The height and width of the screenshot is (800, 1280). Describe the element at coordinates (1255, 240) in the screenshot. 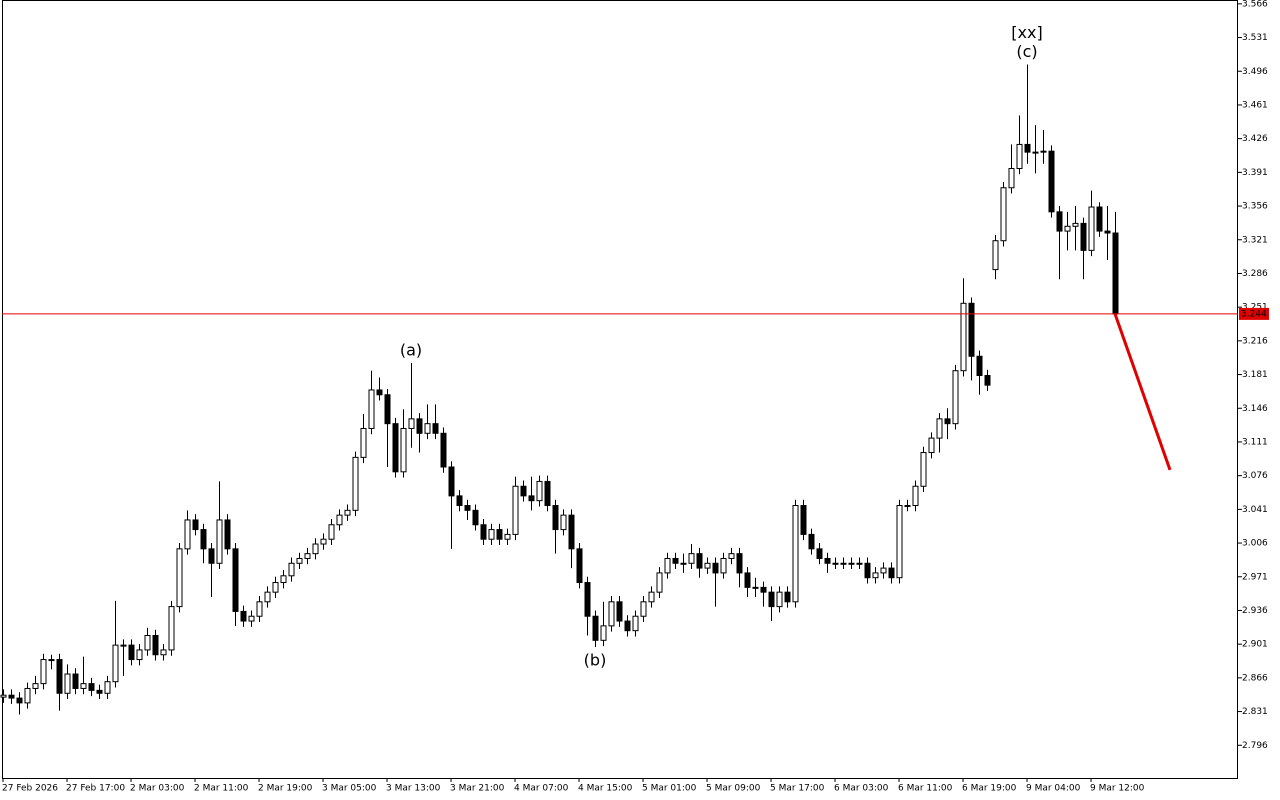

I see `y-tick-label: 3.321` at that location.